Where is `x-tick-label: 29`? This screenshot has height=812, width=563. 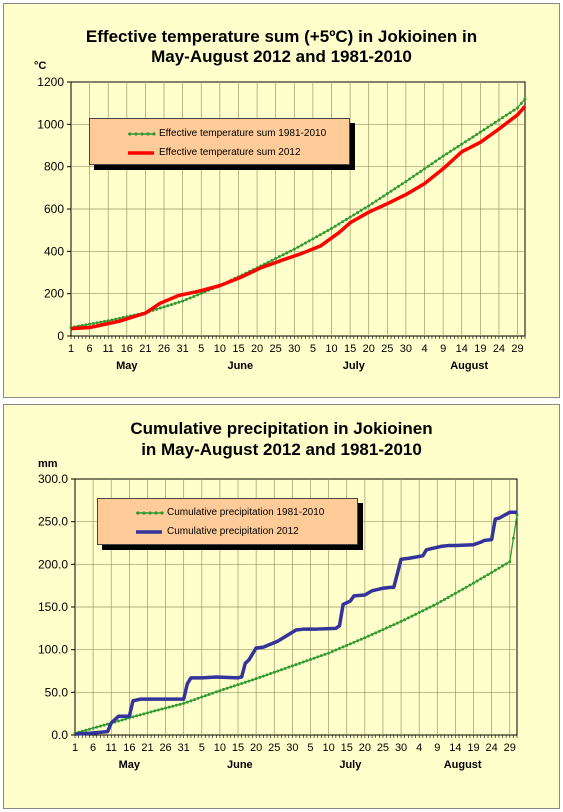 x-tick-label: 29 is located at coordinates (510, 748).